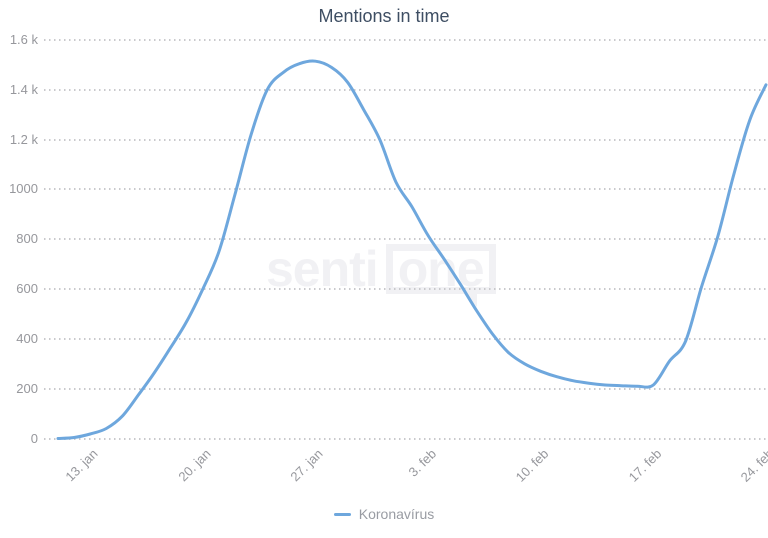 The width and height of the screenshot is (768, 538). What do you see at coordinates (23, 89) in the screenshot?
I see `y-tick-label-1400: 1.4 k` at bounding box center [23, 89].